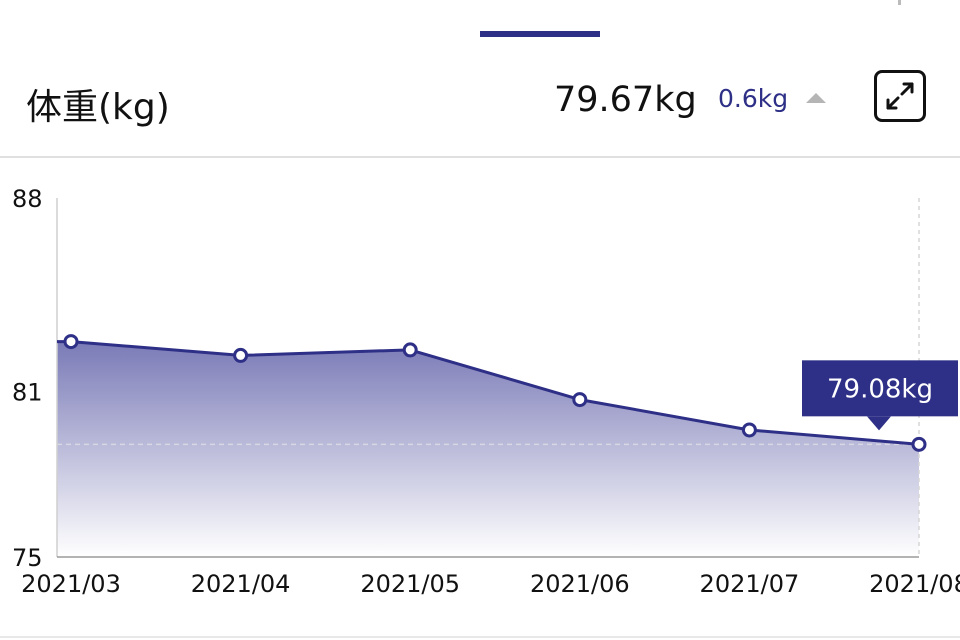  I want to click on expand-icon, so click(900, 96).